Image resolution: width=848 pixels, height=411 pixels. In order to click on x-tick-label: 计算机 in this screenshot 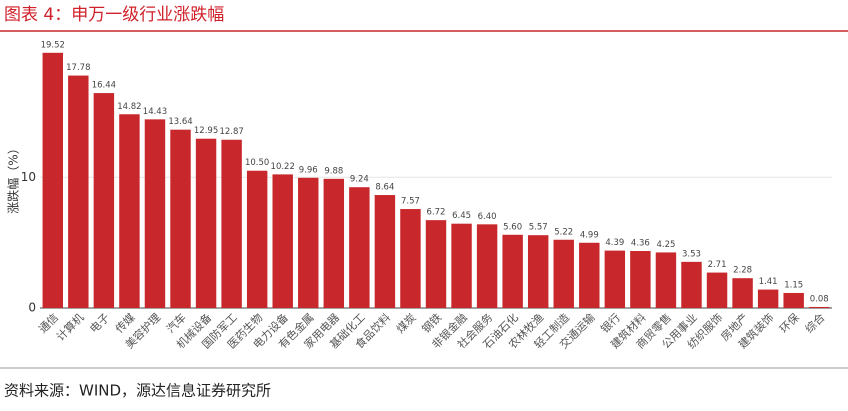, I will do `click(69, 326)`.